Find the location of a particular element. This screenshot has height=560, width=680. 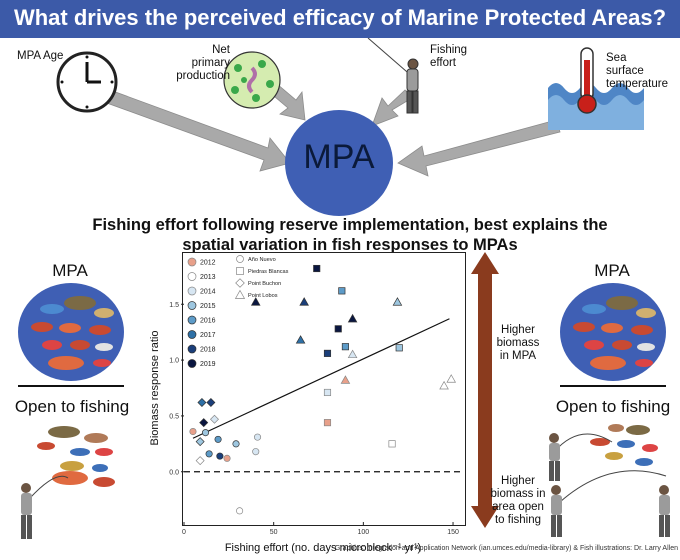

year-legend-label: 2015 is located at coordinates (208, 306).